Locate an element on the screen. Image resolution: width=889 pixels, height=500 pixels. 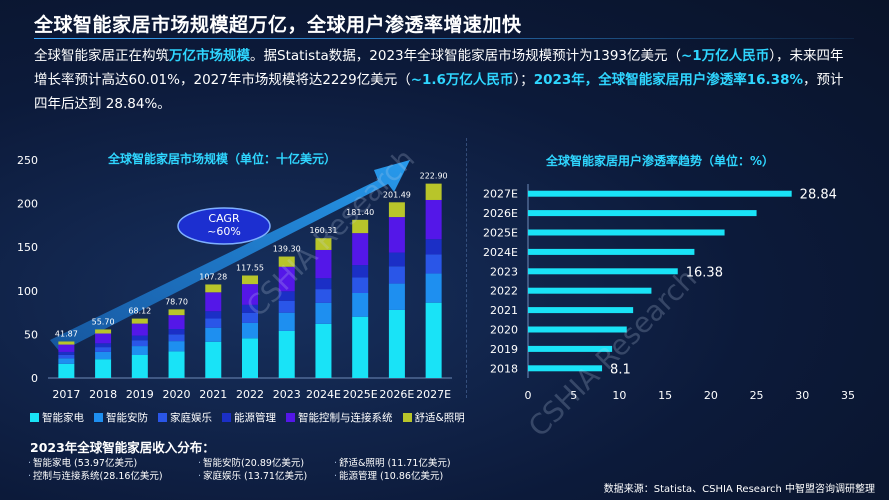
legend-item: 舒适&照明 is located at coordinates (433, 417).